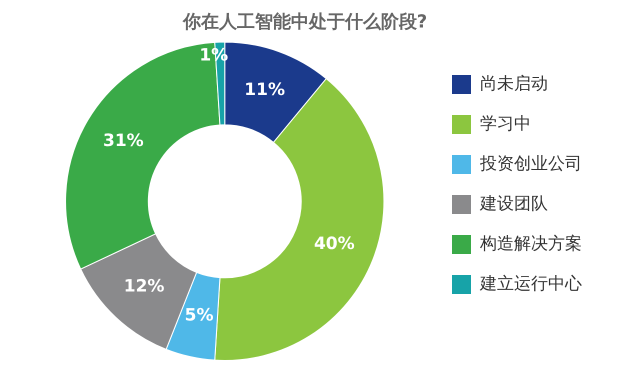 This screenshot has height=373, width=640. I want to click on data-label: 12%, so click(144, 286).